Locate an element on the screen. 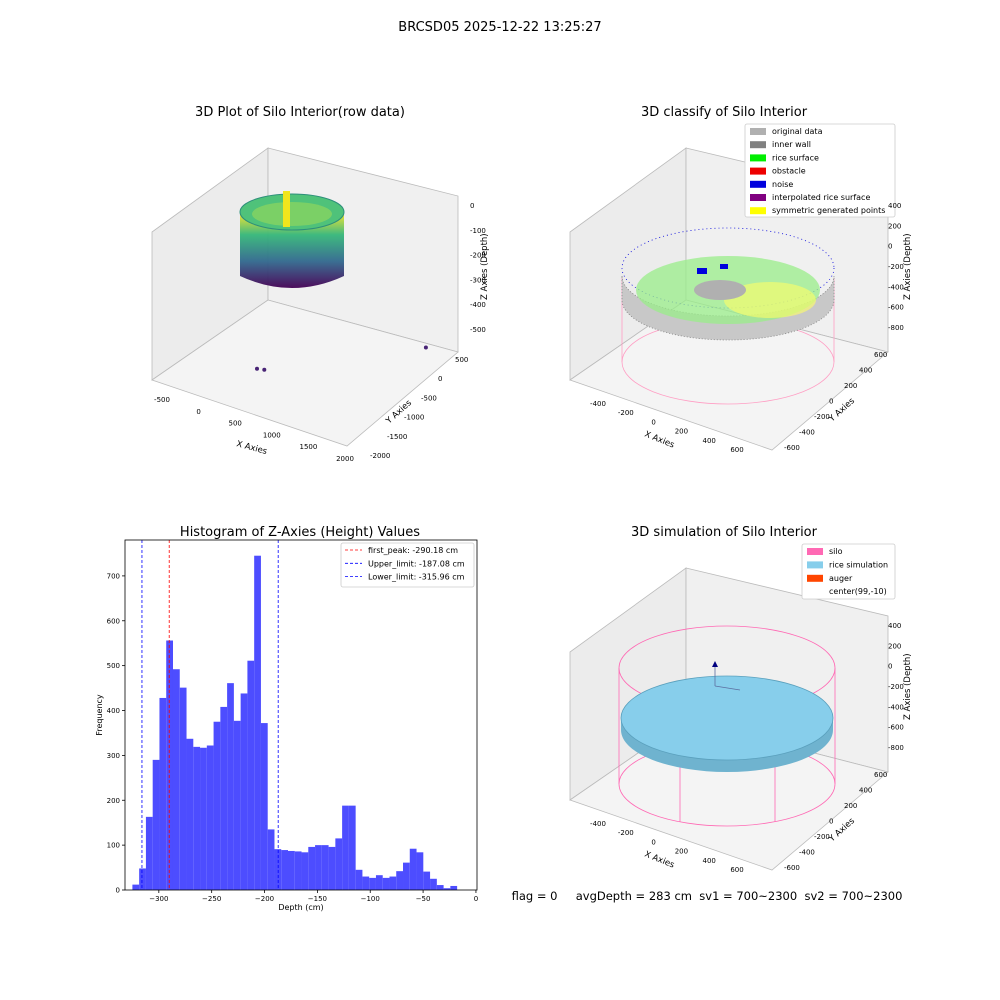 This screenshot has width=1000, height=1000. panel3-bars is located at coordinates (295, 722).